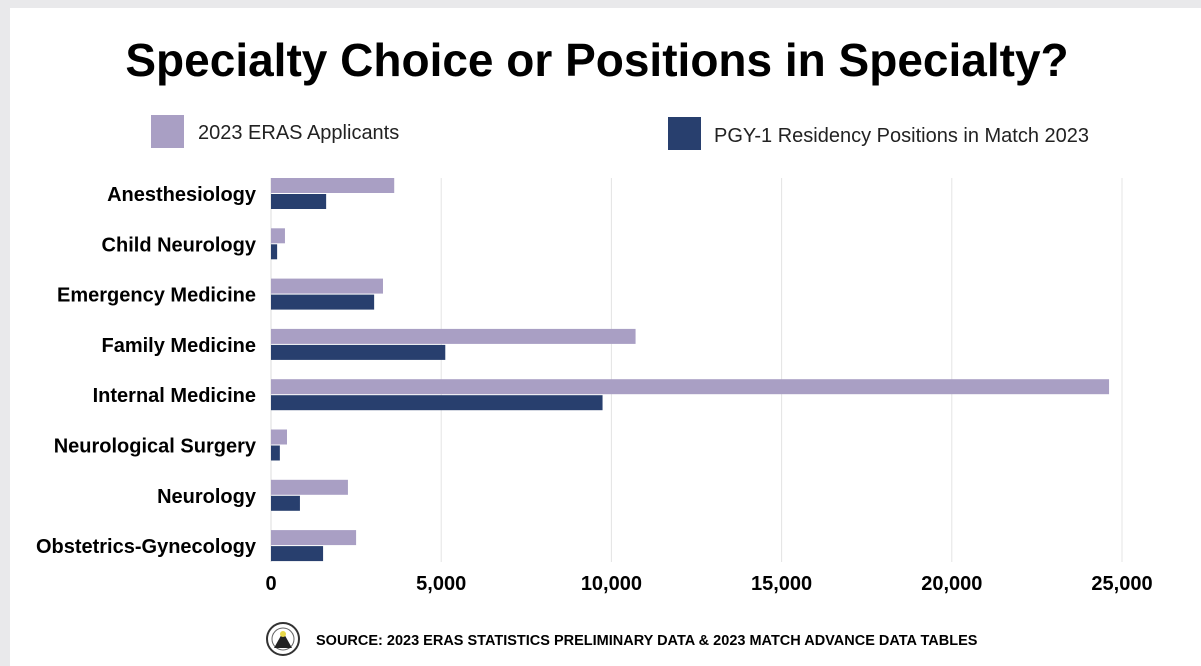 The image size is (1201, 666). Describe the element at coordinates (901, 136) in the screenshot. I see `legend-label-positions: PGY-1 Residency Positions in Match 2023` at that location.